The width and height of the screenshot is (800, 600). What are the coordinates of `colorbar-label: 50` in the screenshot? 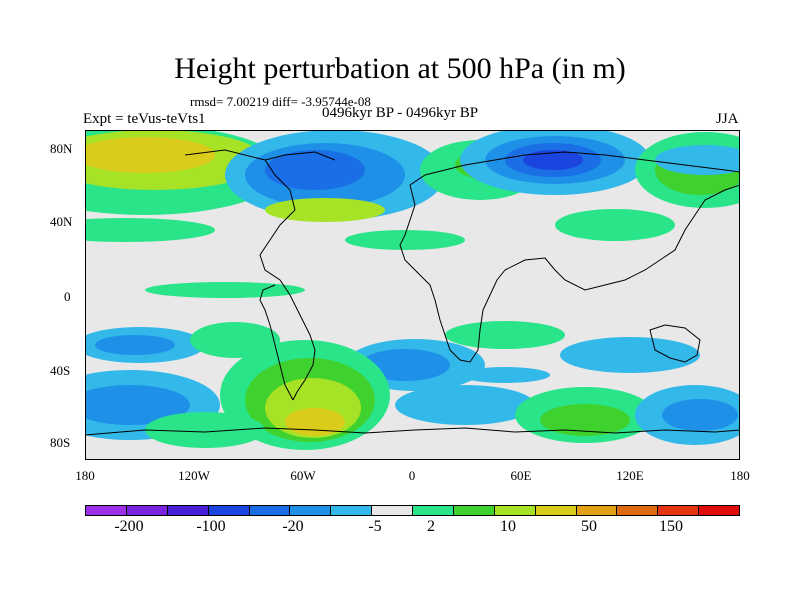 It's located at (589, 526).